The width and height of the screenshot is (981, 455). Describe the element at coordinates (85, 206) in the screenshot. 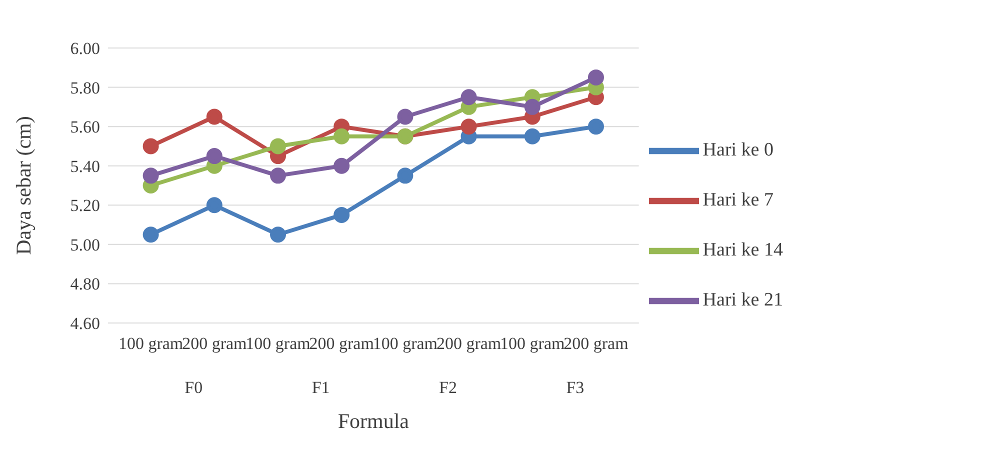

I see `y-tick-label: 5.20` at that location.